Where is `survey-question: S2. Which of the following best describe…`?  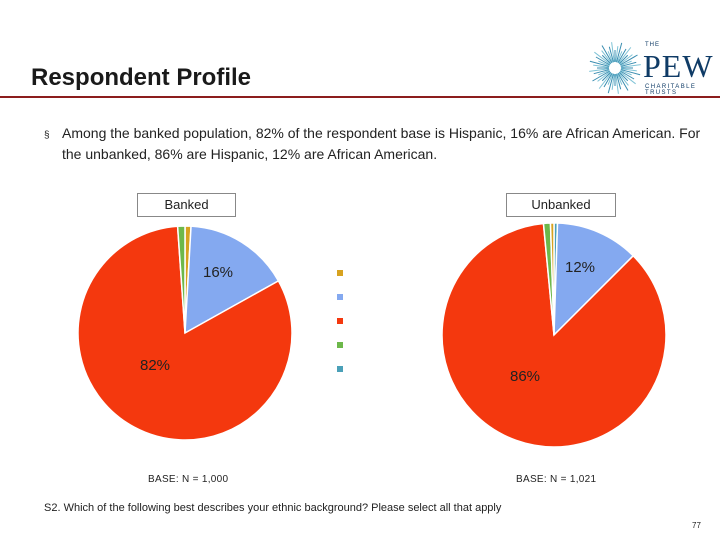 survey-question: S2. Which of the following best describe… is located at coordinates (273, 508).